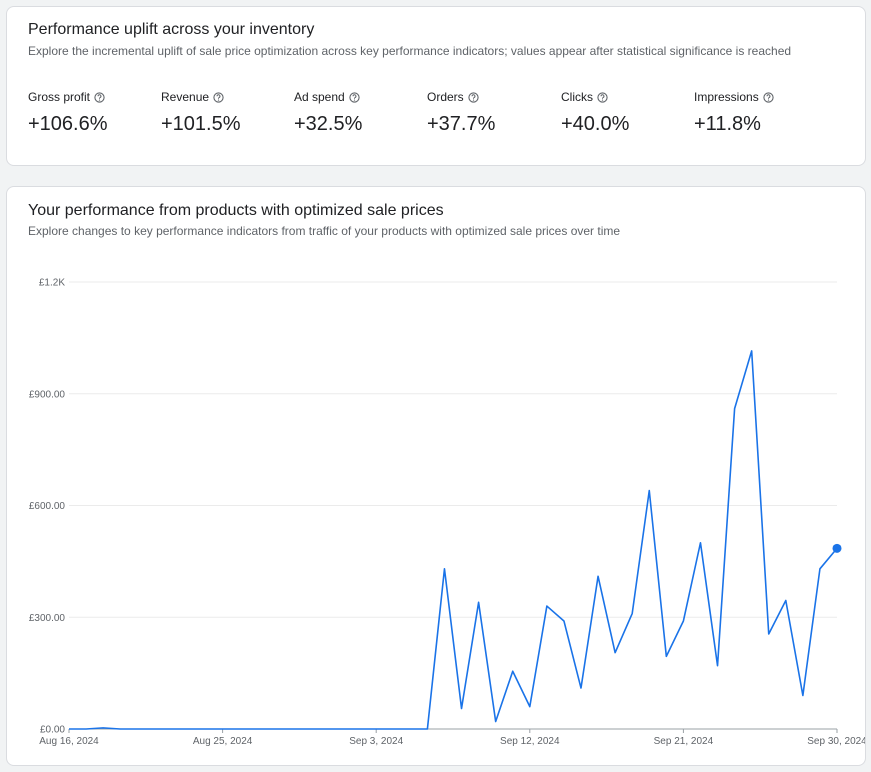 The width and height of the screenshot is (871, 772). What do you see at coordinates (52, 730) in the screenshot?
I see `y-tick-label: £0.00` at bounding box center [52, 730].